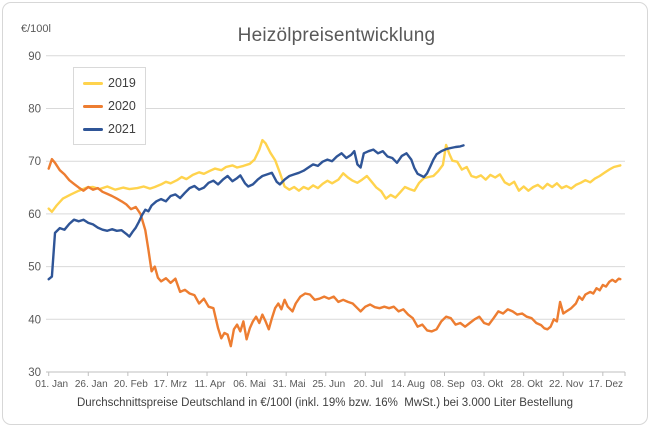  Describe the element at coordinates (34, 215) in the screenshot. I see `y-tick-label-60: 60` at that location.